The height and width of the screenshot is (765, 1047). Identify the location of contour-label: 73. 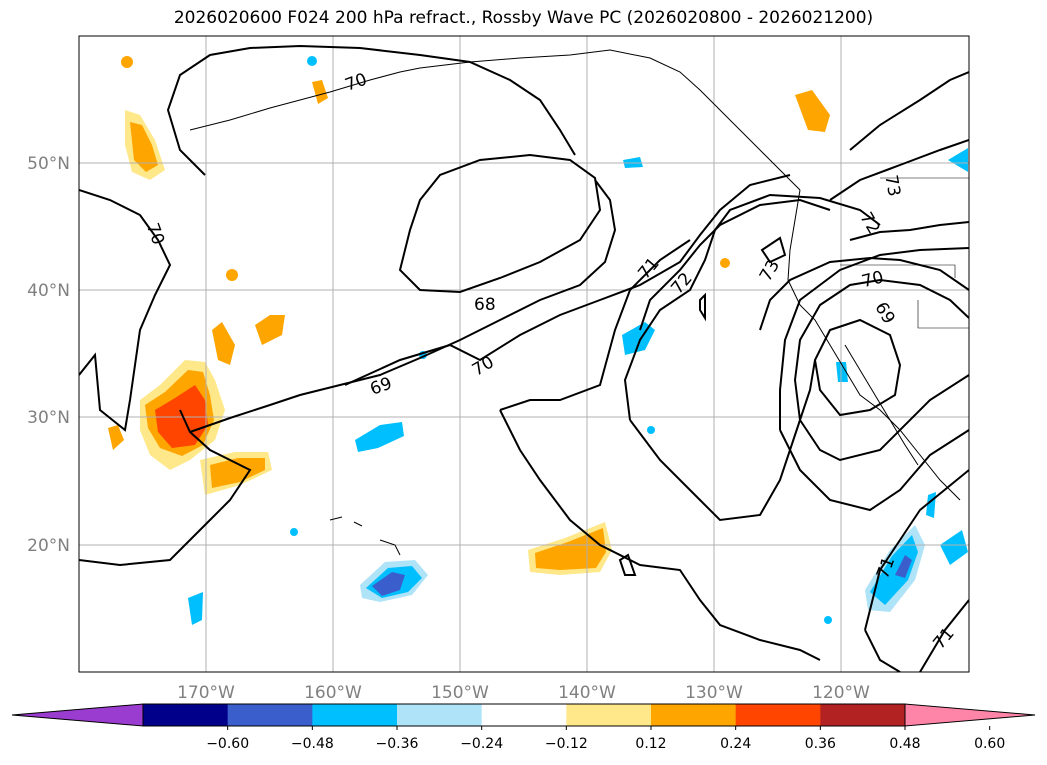
(891, 185).